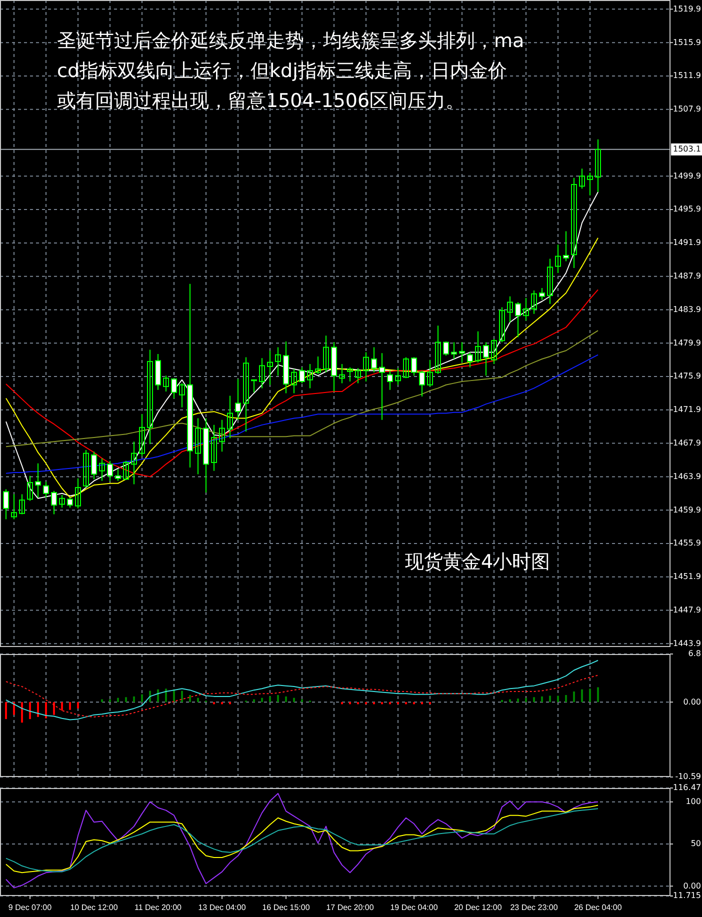 The width and height of the screenshot is (702, 917). What do you see at coordinates (286, 907) in the screenshot?
I see `x-tick-label: 16 Dec 15:00` at bounding box center [286, 907].